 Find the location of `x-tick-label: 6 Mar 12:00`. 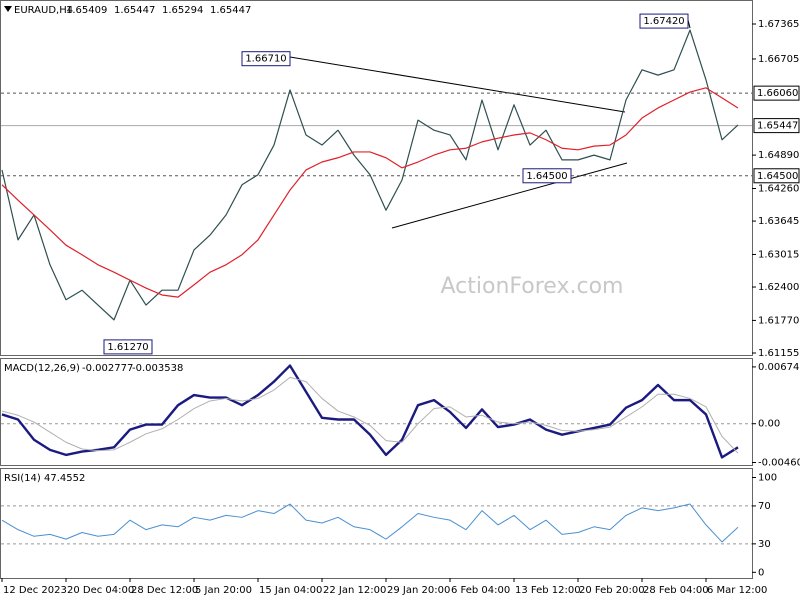

x-tick-label: 6 Mar 12:00 is located at coordinates (737, 590).